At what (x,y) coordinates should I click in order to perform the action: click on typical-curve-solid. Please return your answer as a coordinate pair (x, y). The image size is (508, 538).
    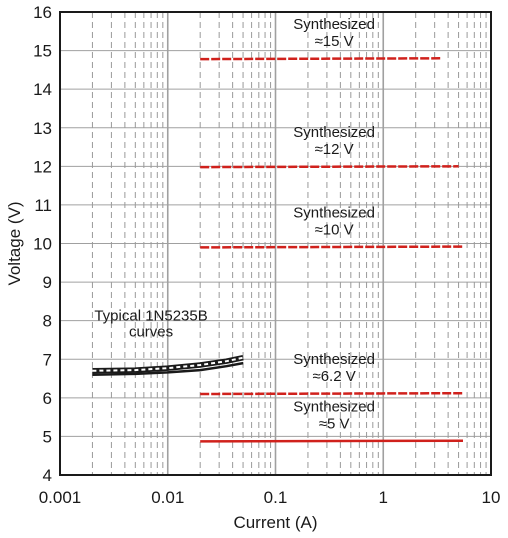
    Looking at the image, I should click on (168, 368).